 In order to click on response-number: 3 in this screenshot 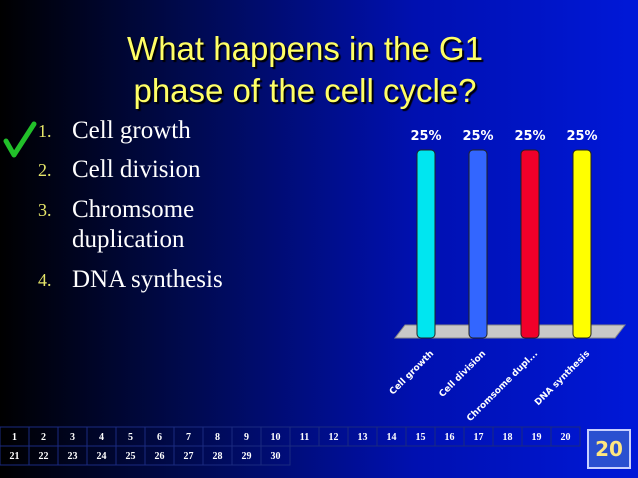, I will do `click(72, 437)`.